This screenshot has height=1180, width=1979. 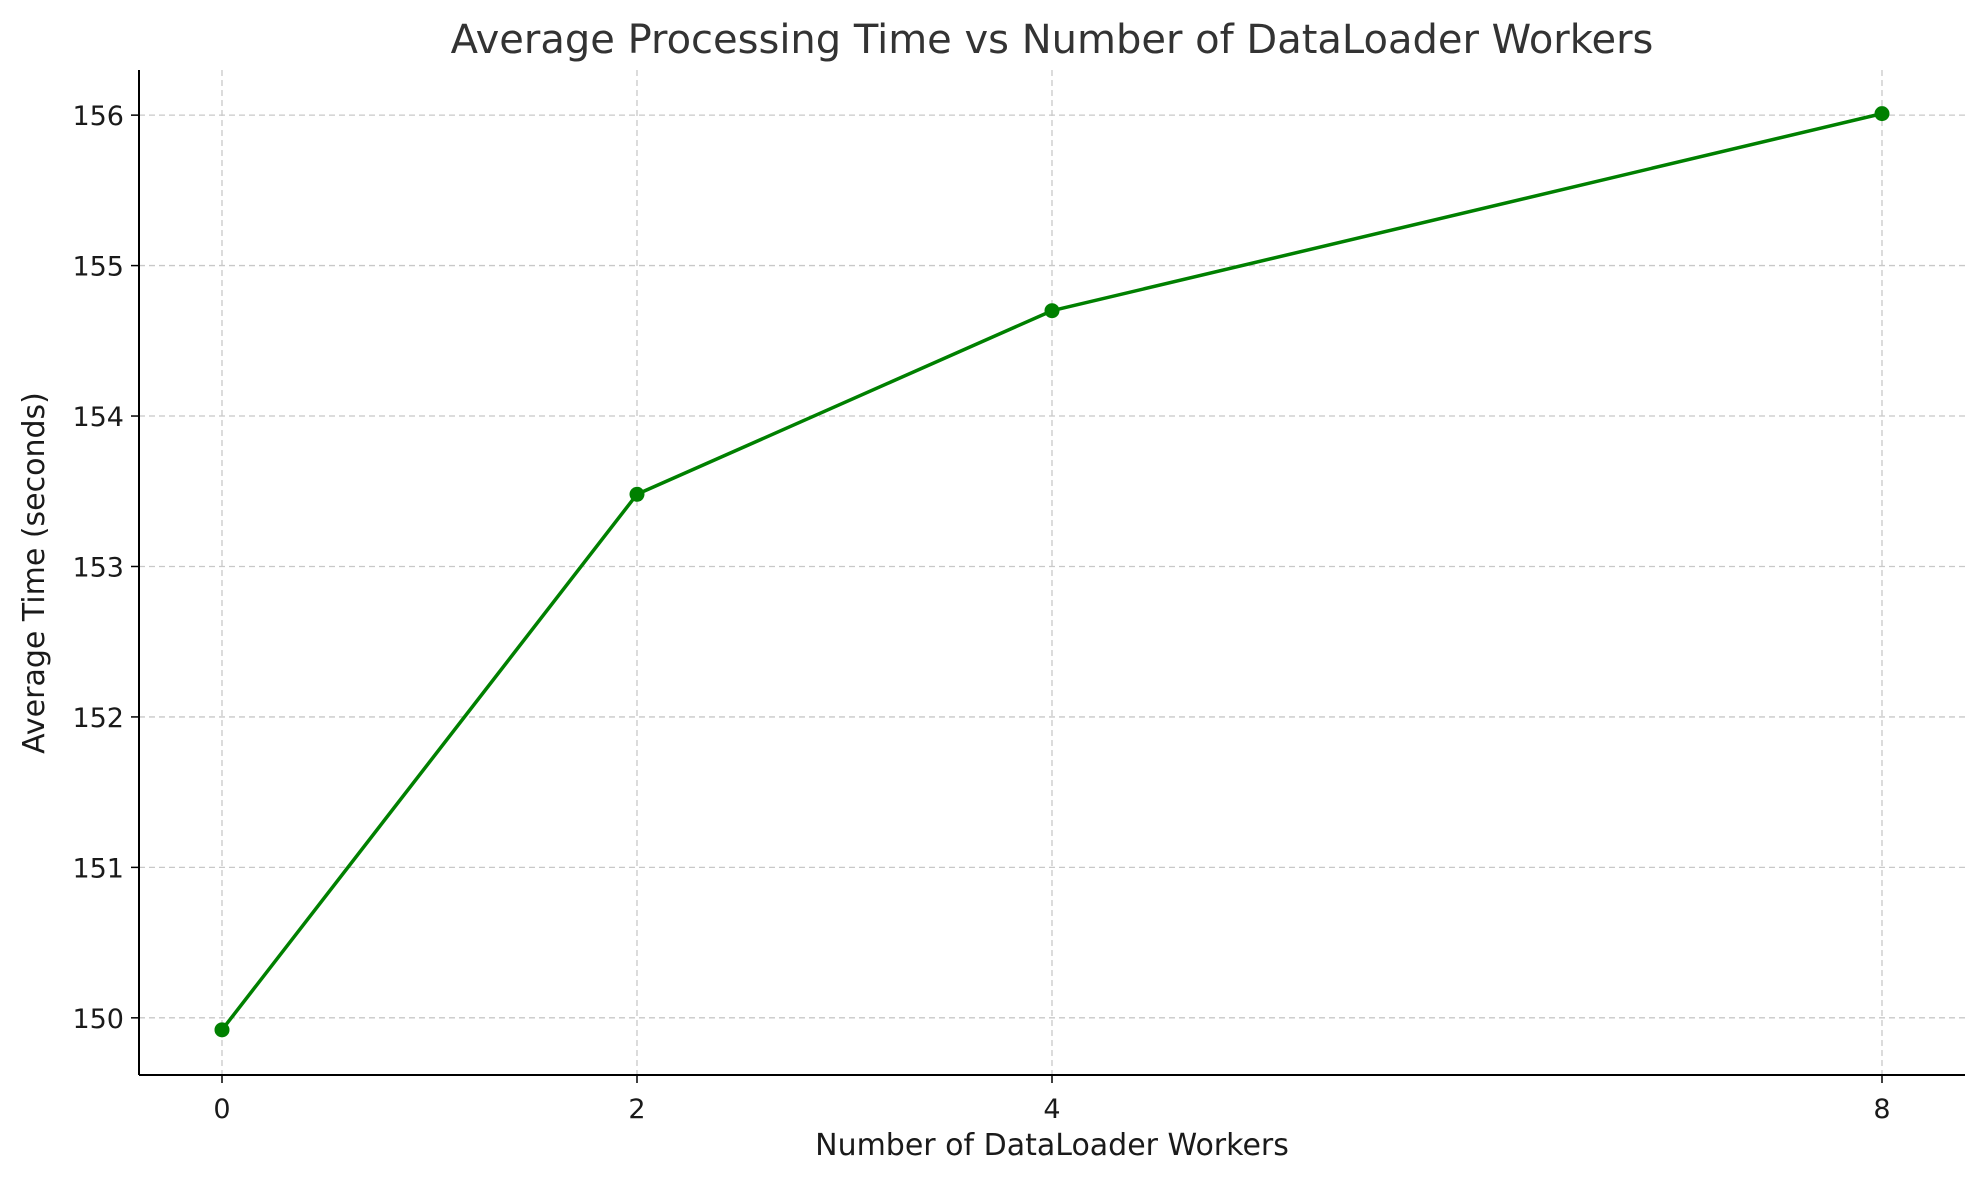 What do you see at coordinates (636, 1109) in the screenshot?
I see `x-tick-label: 2` at bounding box center [636, 1109].